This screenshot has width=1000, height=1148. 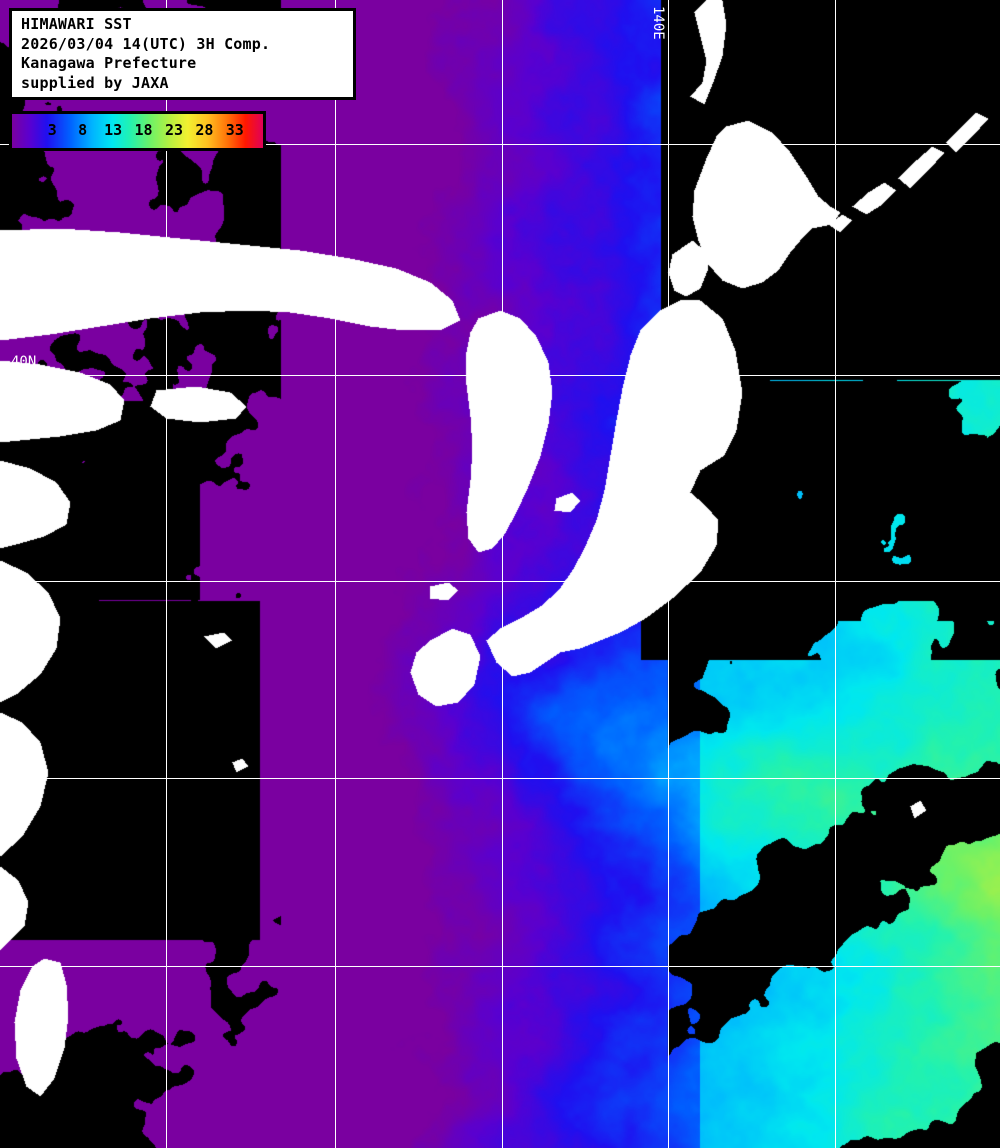 I want to click on colorbar-tick-28: 28, so click(x=204, y=130).